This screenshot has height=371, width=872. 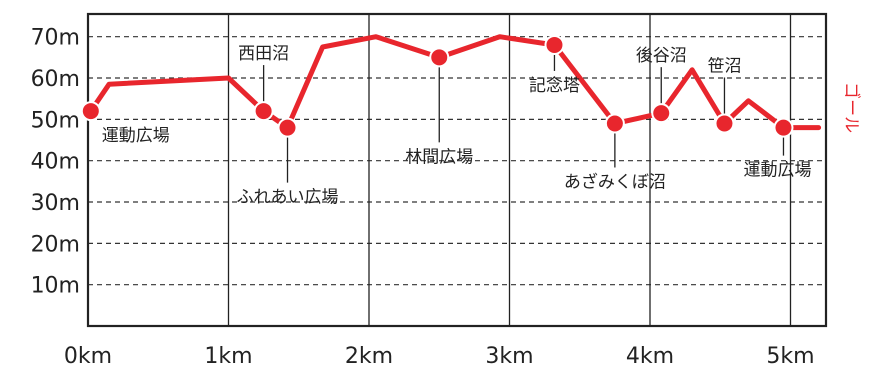 I want to click on landmark-label: ふれあい広場, so click(x=288, y=198).